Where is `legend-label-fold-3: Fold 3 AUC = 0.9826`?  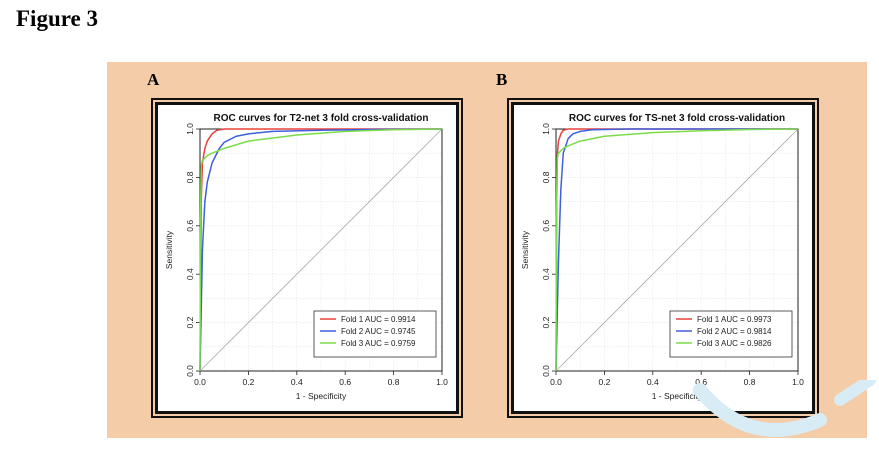
legend-label-fold-3: Fold 3 AUC = 0.9826 is located at coordinates (734, 343).